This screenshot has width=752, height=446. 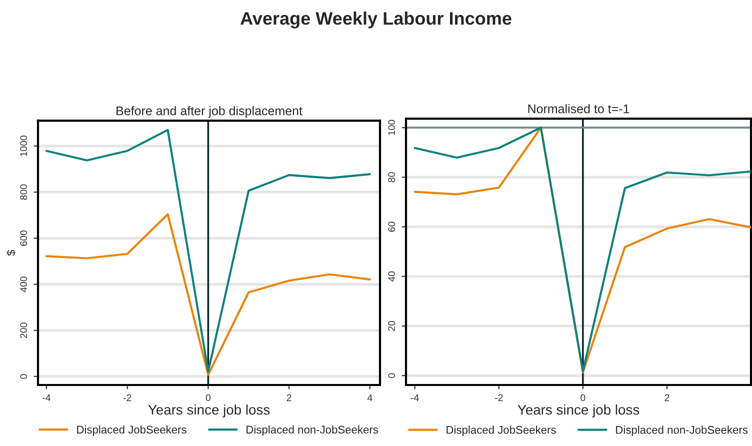 What do you see at coordinates (24, 330) in the screenshot?
I see `y-tick-label: 200` at bounding box center [24, 330].